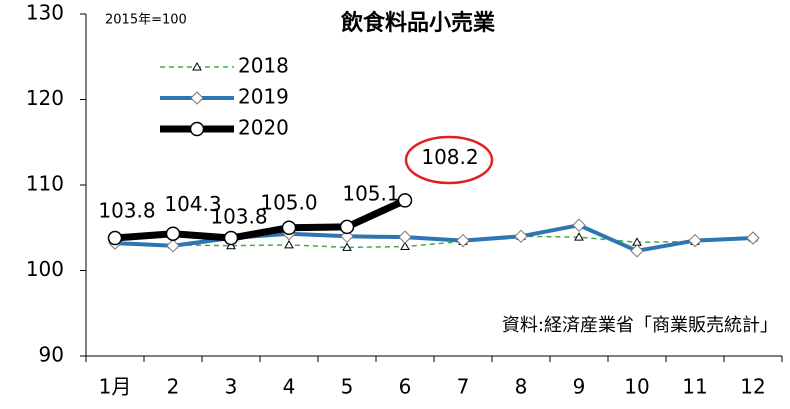 This screenshot has width=790, height=409. I want to click on data-label: 105.1, so click(370, 193).